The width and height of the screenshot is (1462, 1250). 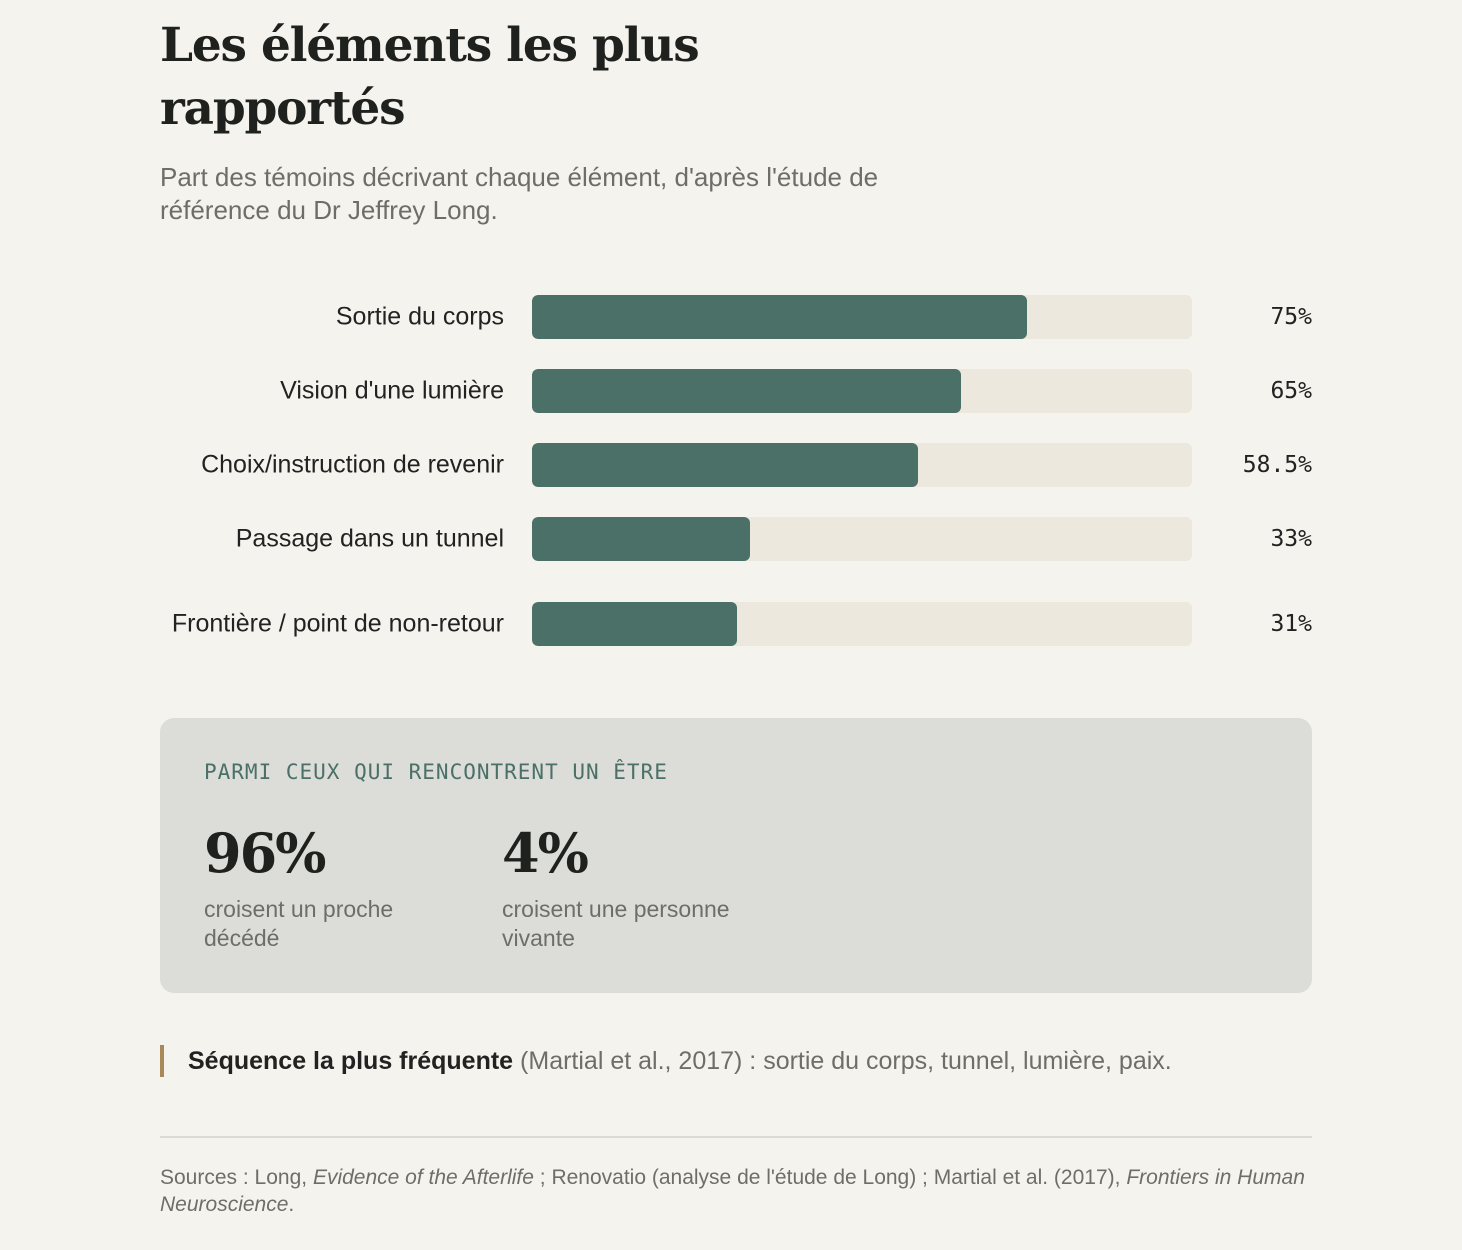 I want to click on stat-deceased: 96% croisent un proche décédé, so click(x=329, y=887).